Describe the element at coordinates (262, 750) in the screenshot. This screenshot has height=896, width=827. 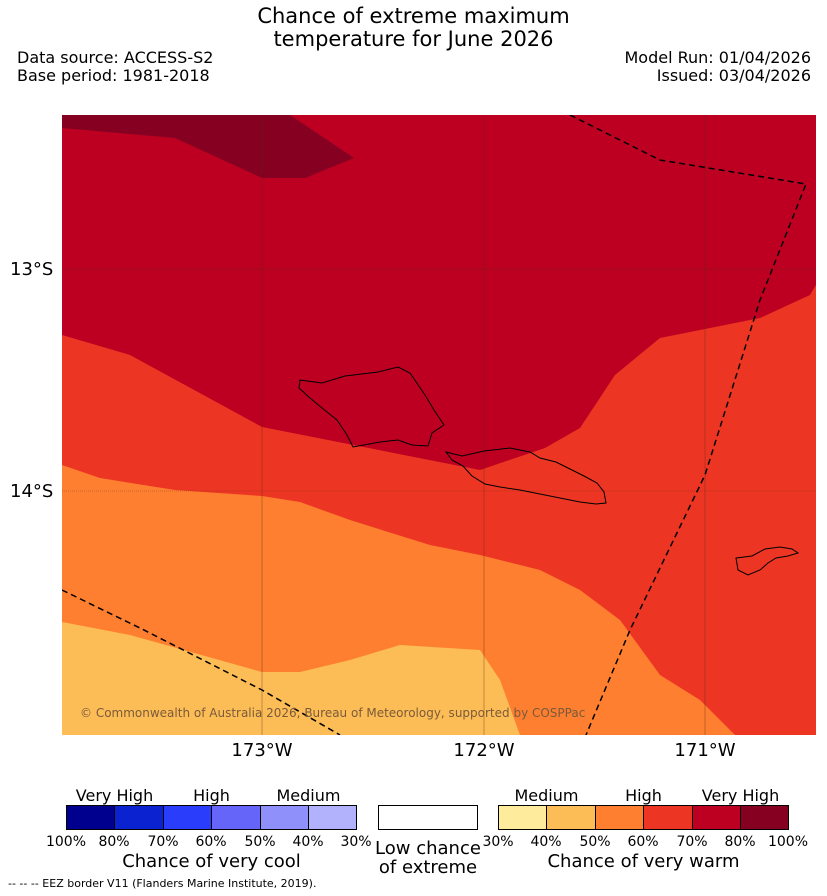
I see `lon-label-173w: 173°W` at that location.